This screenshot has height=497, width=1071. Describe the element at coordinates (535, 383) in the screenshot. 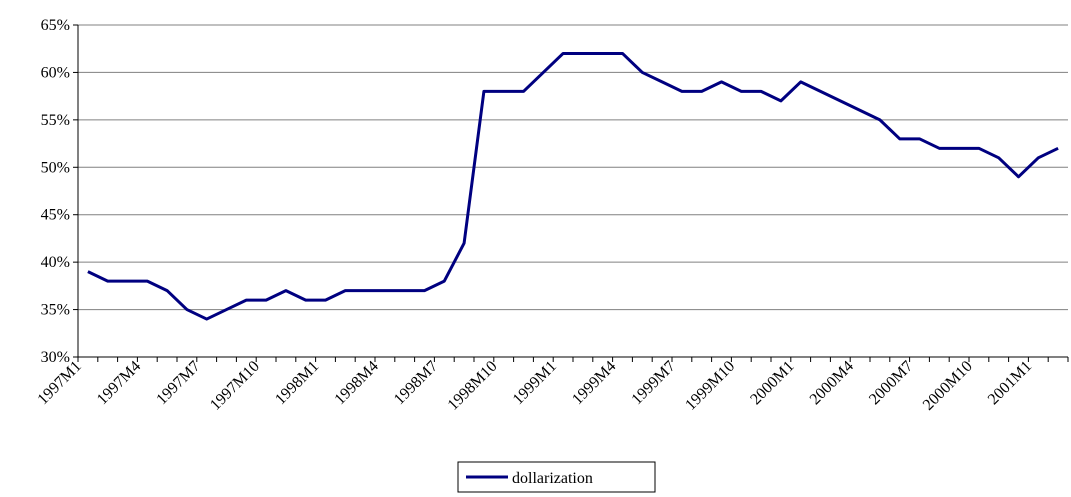

I see `x-tick-label: 1999M1` at that location.